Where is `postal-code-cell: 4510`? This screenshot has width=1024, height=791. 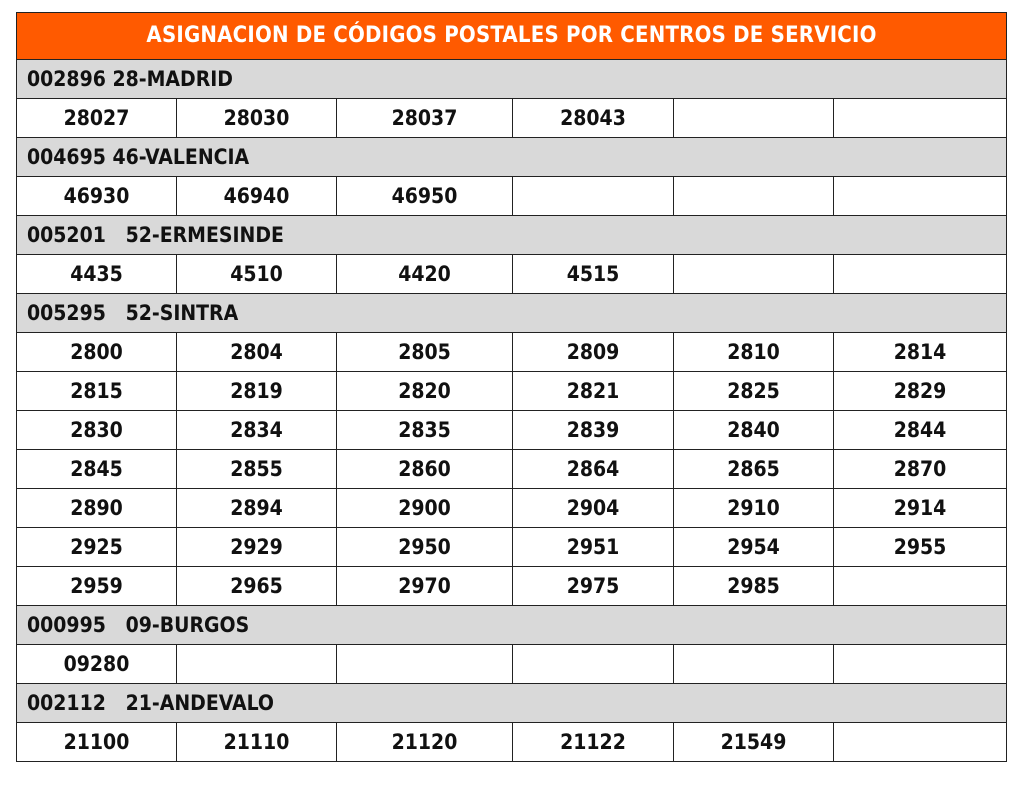 postal-code-cell: 4510 is located at coordinates (256, 274).